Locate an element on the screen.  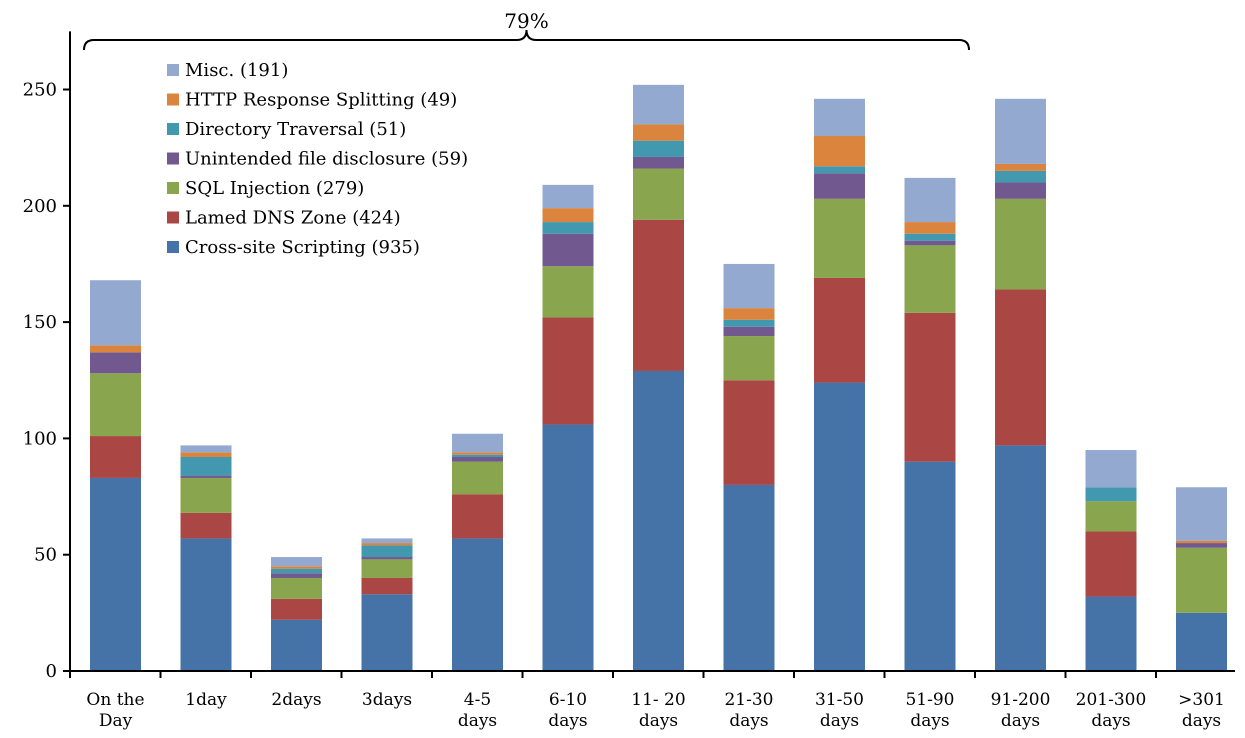
annotation-label: 79% is located at coordinates (526, 21).